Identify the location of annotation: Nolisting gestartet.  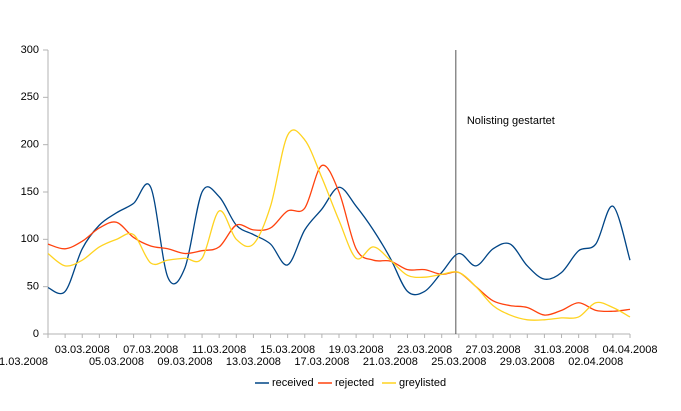
(511, 121).